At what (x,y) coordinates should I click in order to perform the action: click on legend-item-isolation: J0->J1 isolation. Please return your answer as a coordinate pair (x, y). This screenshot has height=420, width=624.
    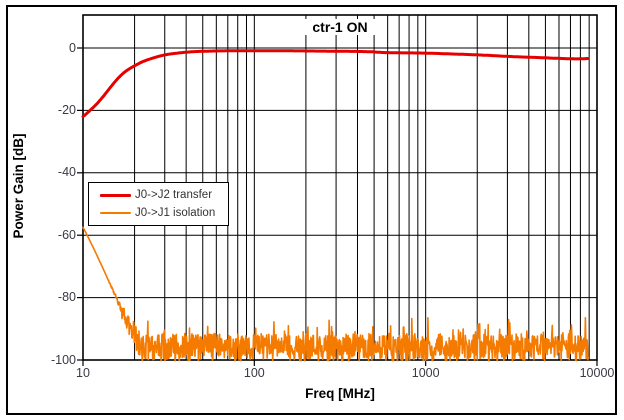
    Looking at the image, I should click on (164, 213).